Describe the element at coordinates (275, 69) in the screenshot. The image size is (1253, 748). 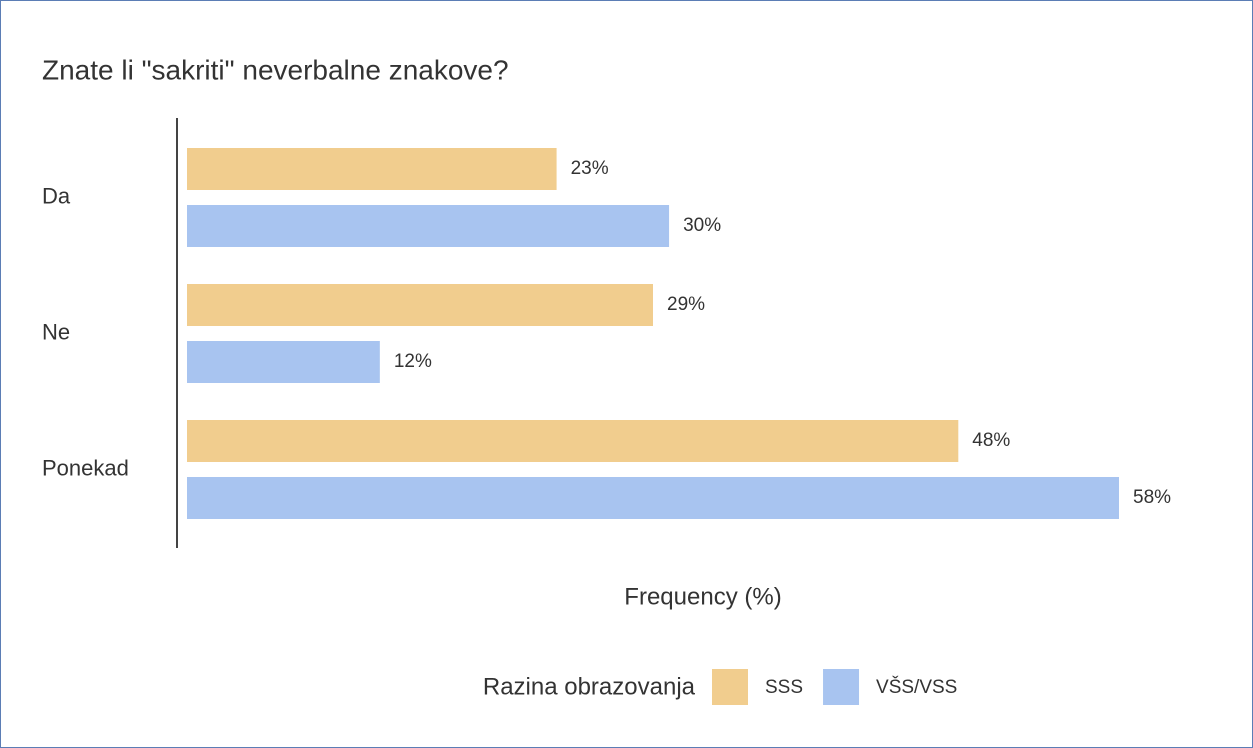
I see `chart-title: Znate li "sakriti" neverbalne znakove?` at that location.